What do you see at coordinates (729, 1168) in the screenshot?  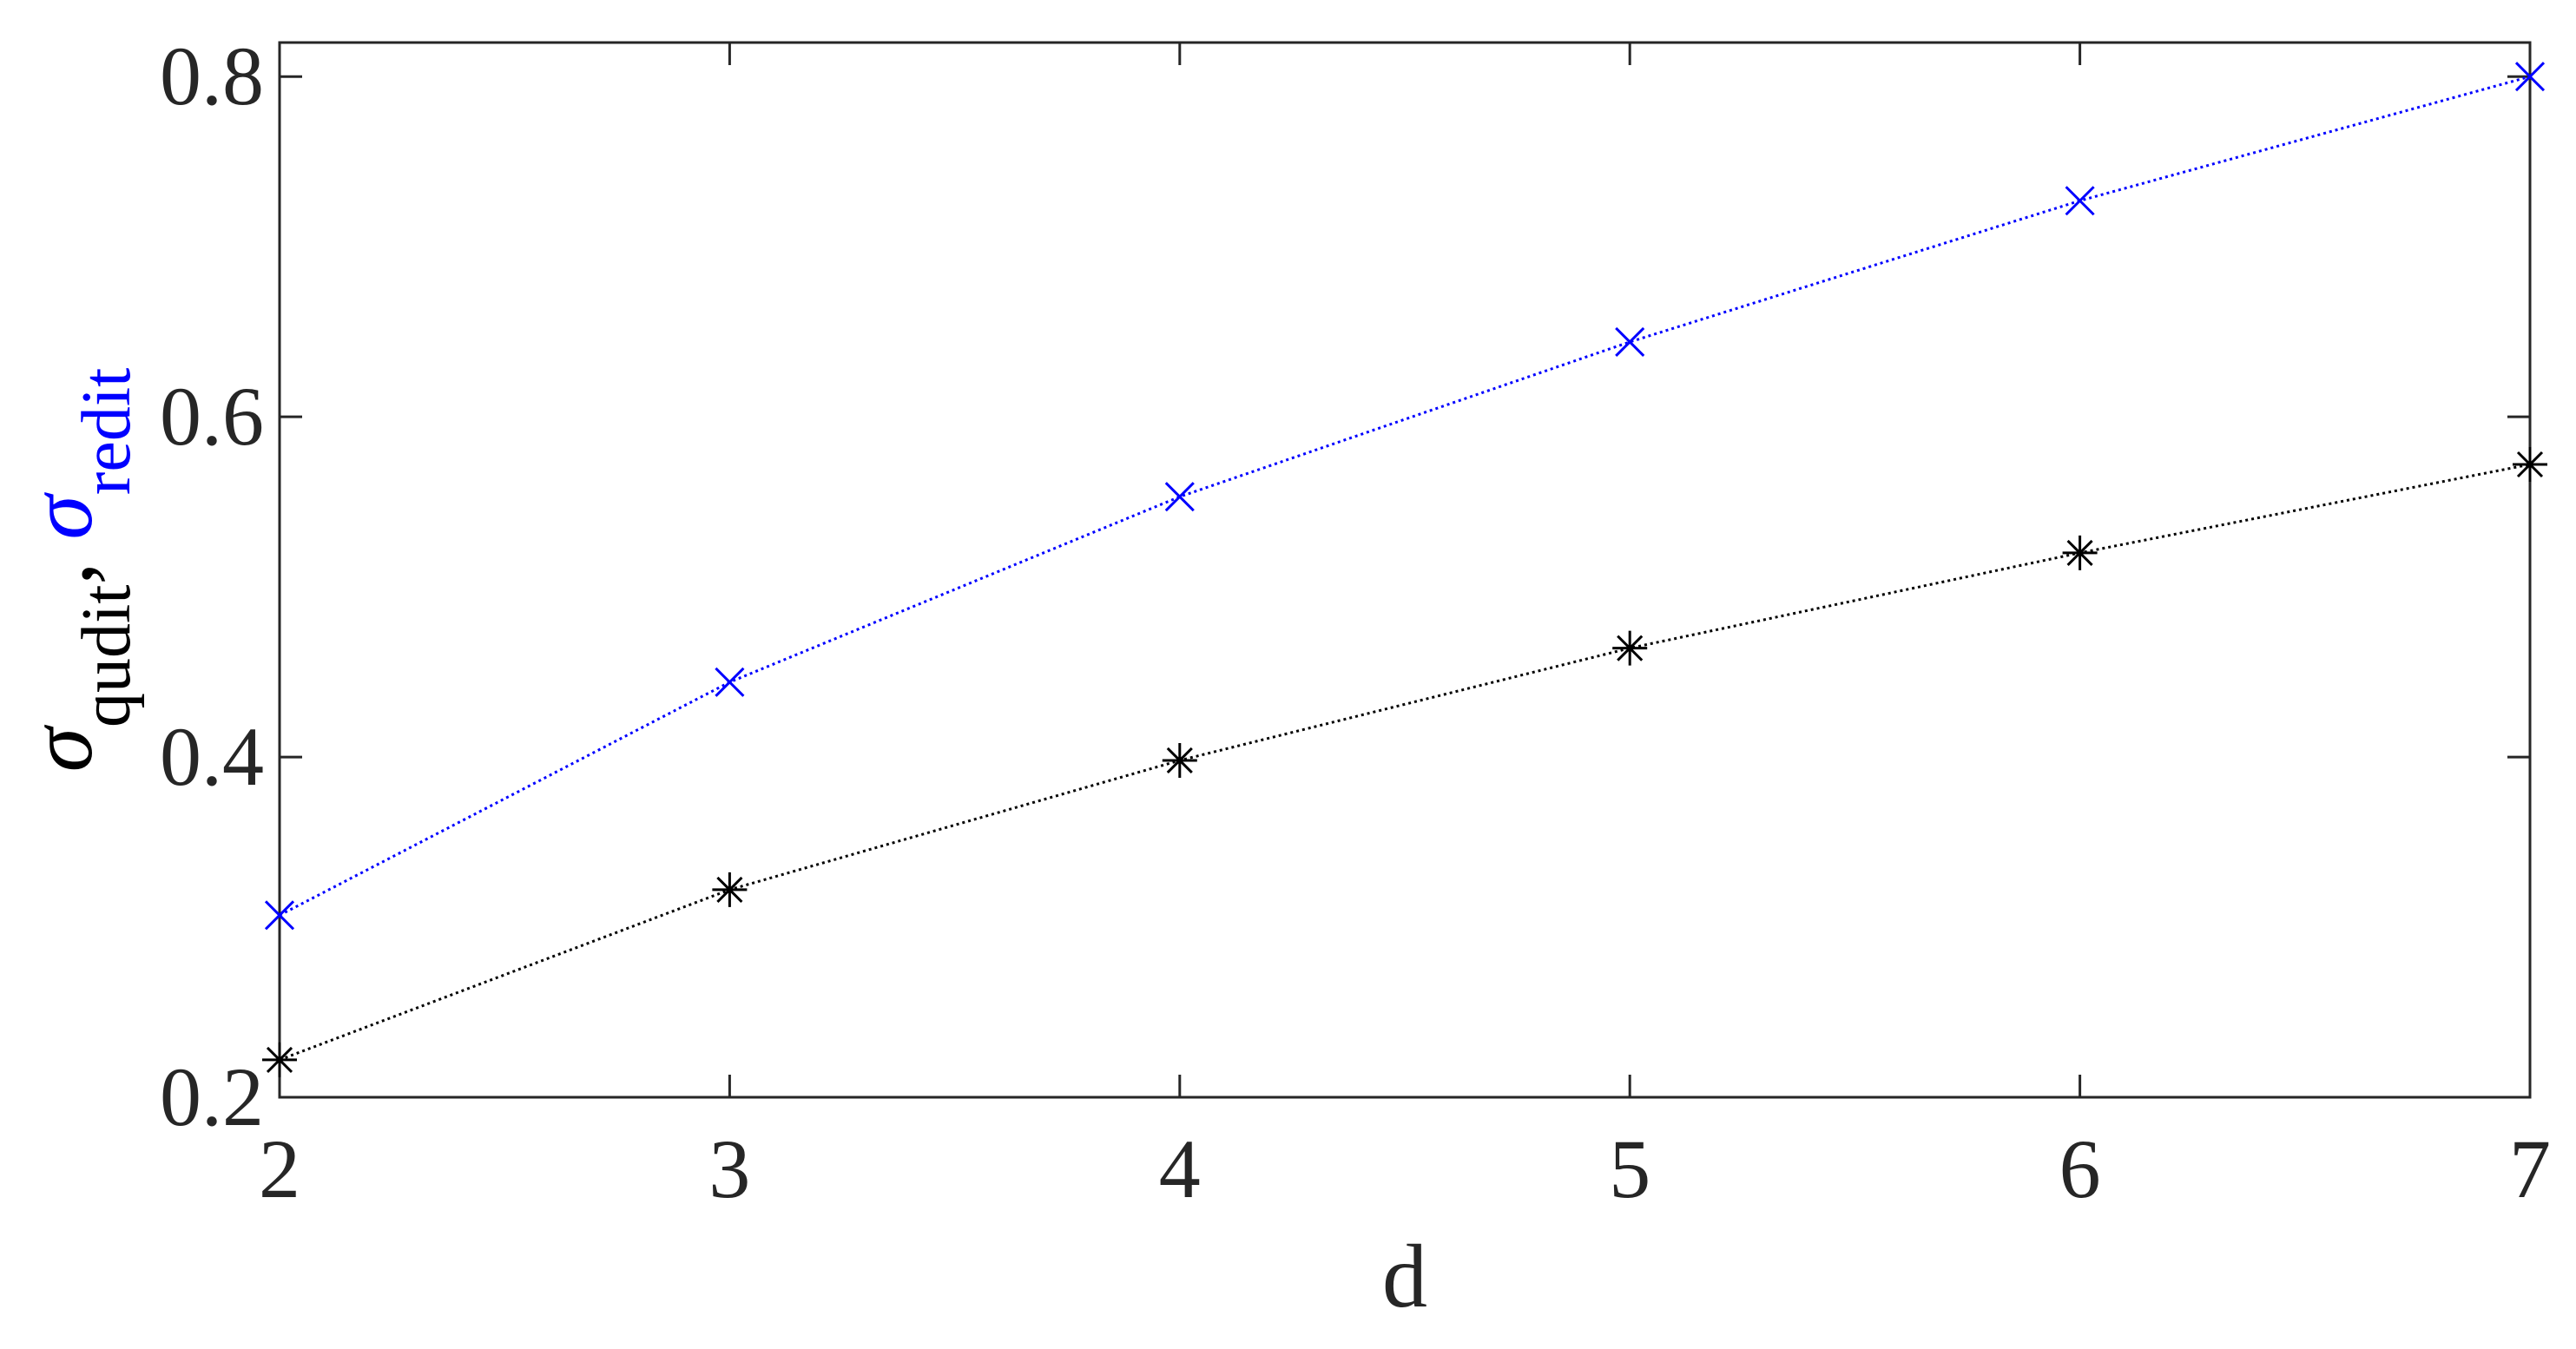 I see `x-tick-label: 3` at bounding box center [729, 1168].